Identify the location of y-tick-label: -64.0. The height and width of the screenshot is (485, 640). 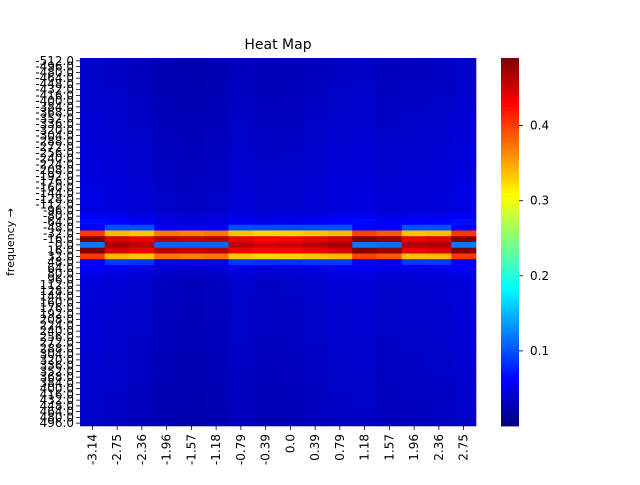
(58, 222).